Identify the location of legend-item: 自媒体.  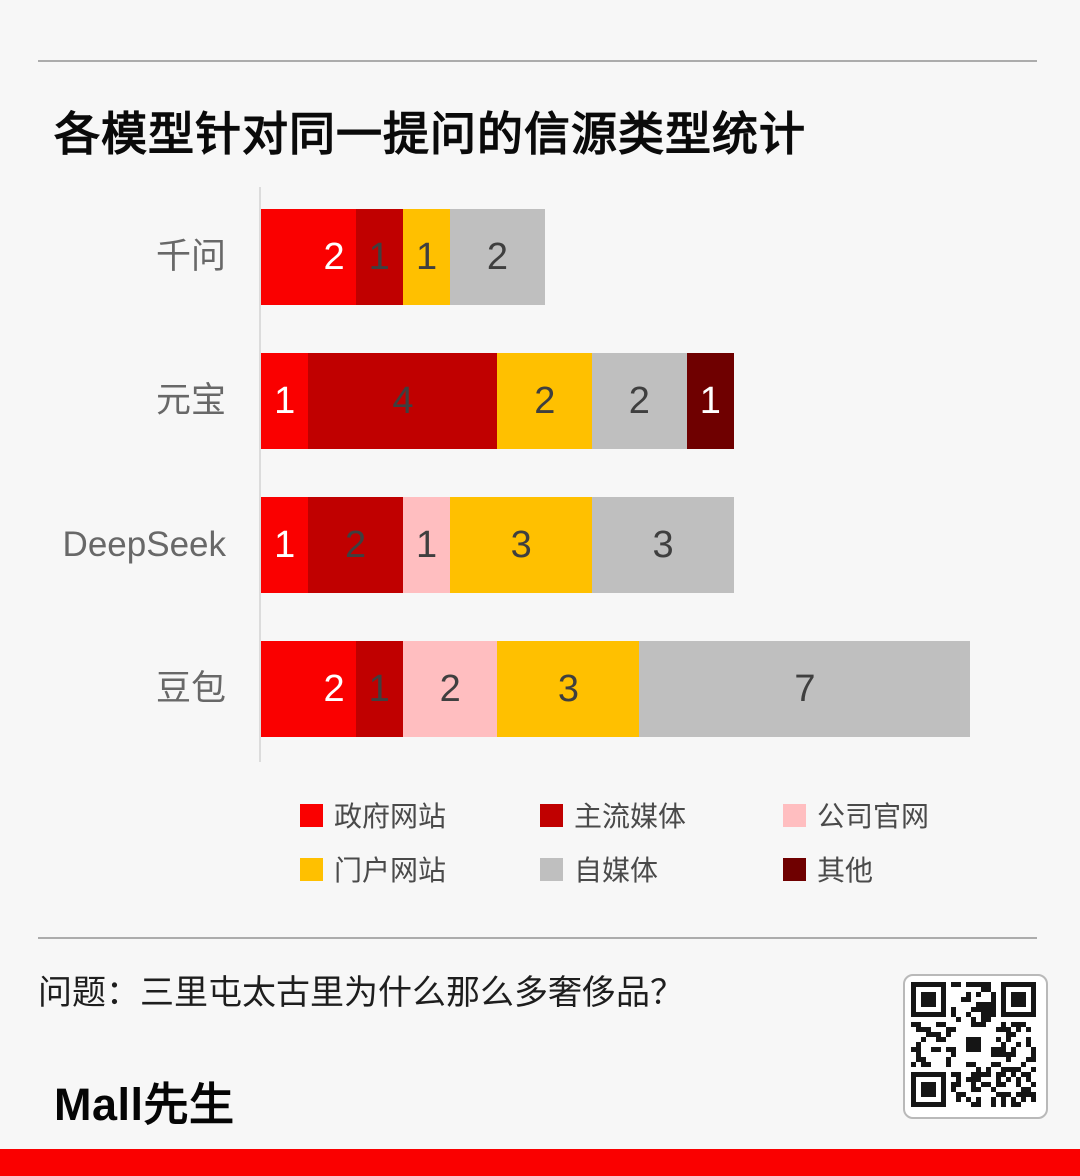
(599, 870).